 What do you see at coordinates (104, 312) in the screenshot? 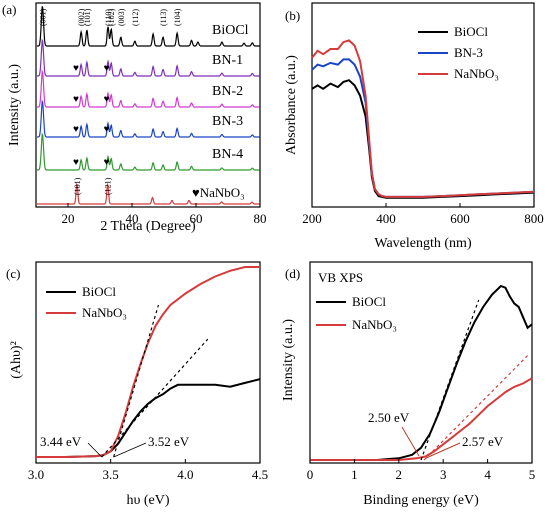
I see `panel-c-legend-label-nanbo3: NaNbO₃` at bounding box center [104, 312].